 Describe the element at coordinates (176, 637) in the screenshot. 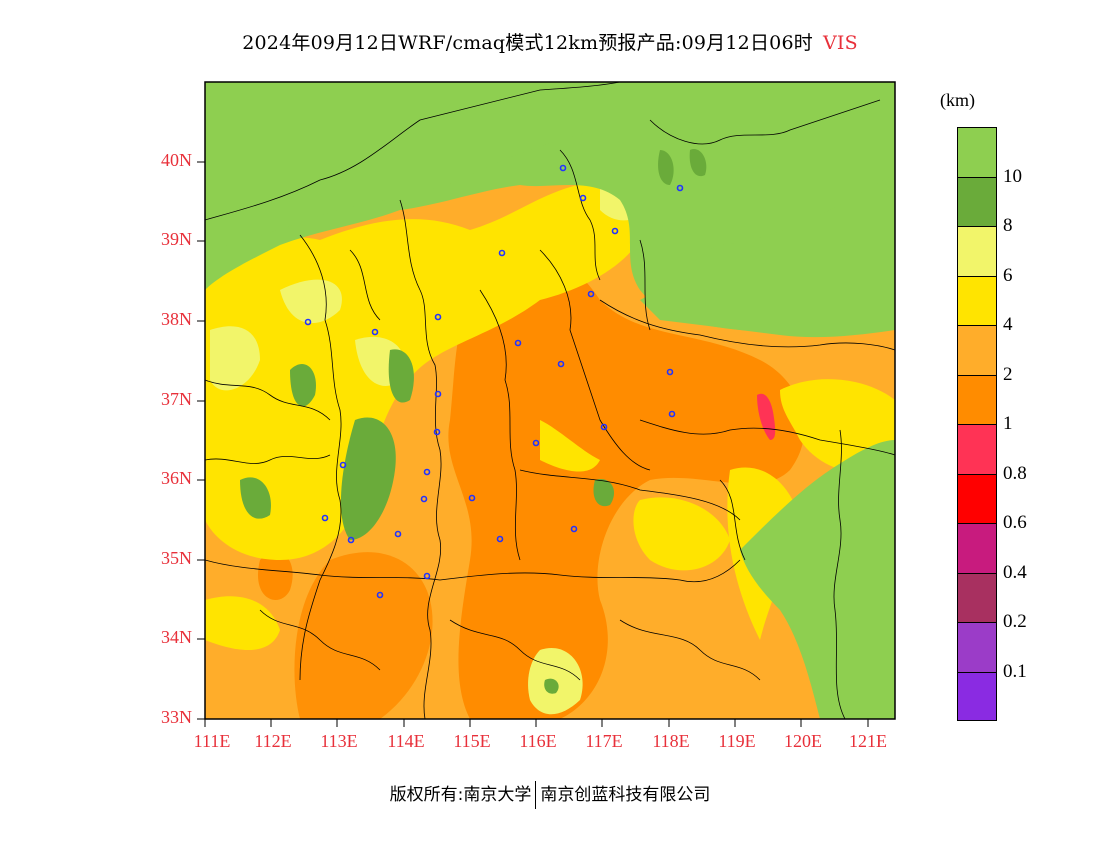

I see `lat-label-34n: 34N` at that location.